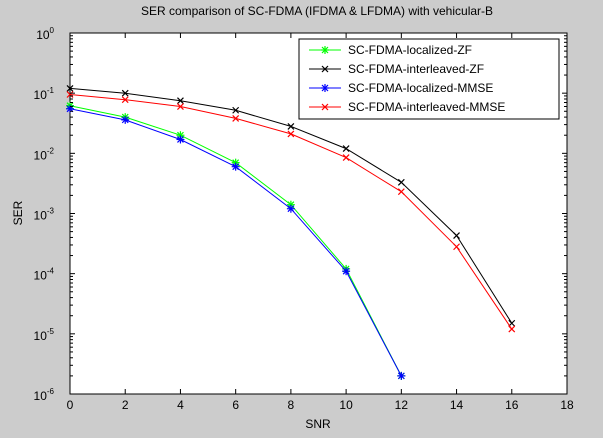  I want to click on y-tick-label: 10⁰, so click(45, 34).